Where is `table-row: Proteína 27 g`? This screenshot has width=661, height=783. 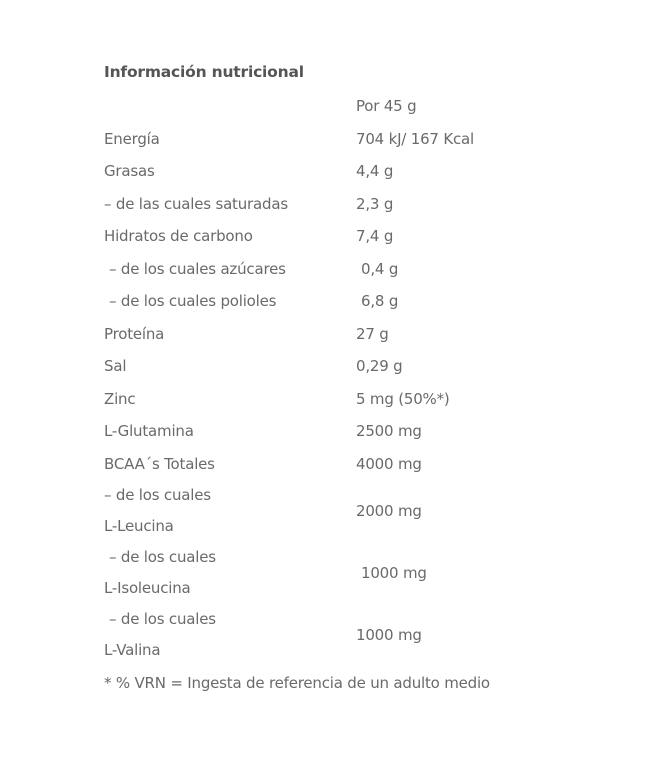
table-row: Proteína 27 g is located at coordinates (334, 334).